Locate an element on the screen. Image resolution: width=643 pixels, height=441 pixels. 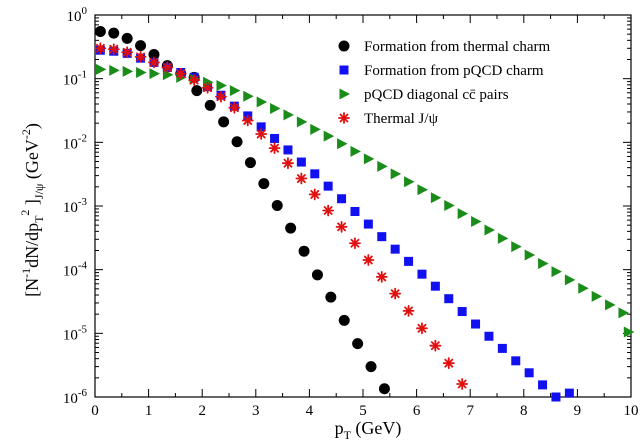
x-tick-label: 8 is located at coordinates (524, 411).